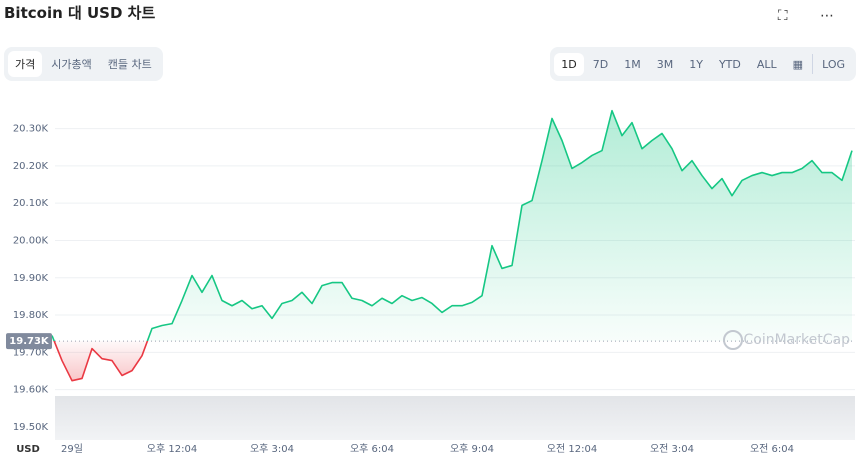 The width and height of the screenshot is (860, 460). I want to click on range-button: YTD, so click(729, 64).